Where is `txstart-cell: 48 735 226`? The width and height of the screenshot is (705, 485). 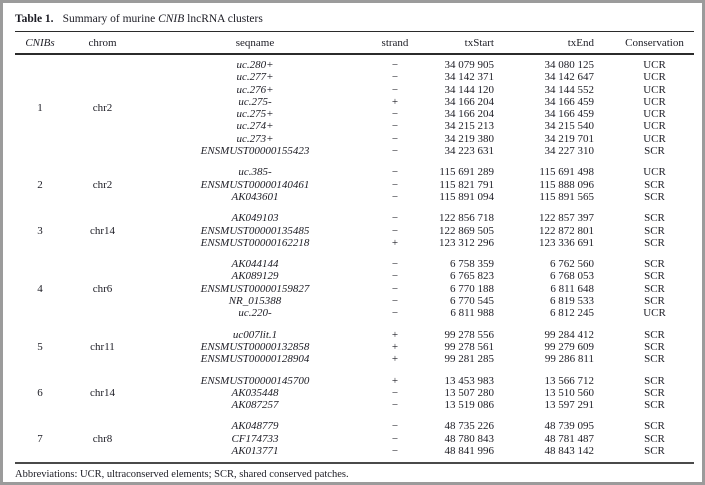 txstart-cell: 48 735 226 is located at coordinates (469, 426).